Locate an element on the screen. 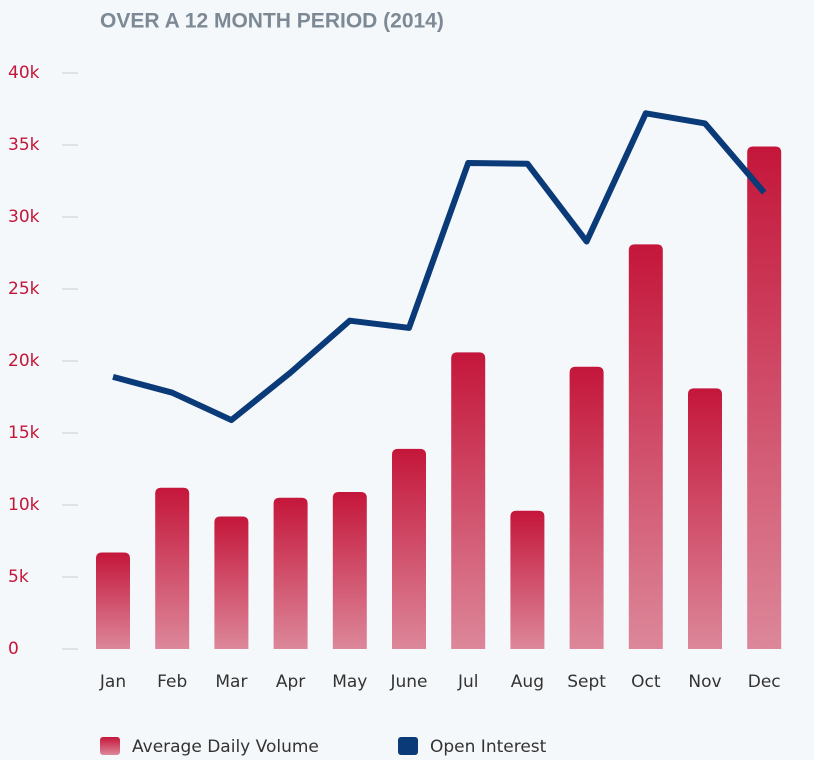 The height and width of the screenshot is (760, 814). x-tick-label: Mar is located at coordinates (231, 682).